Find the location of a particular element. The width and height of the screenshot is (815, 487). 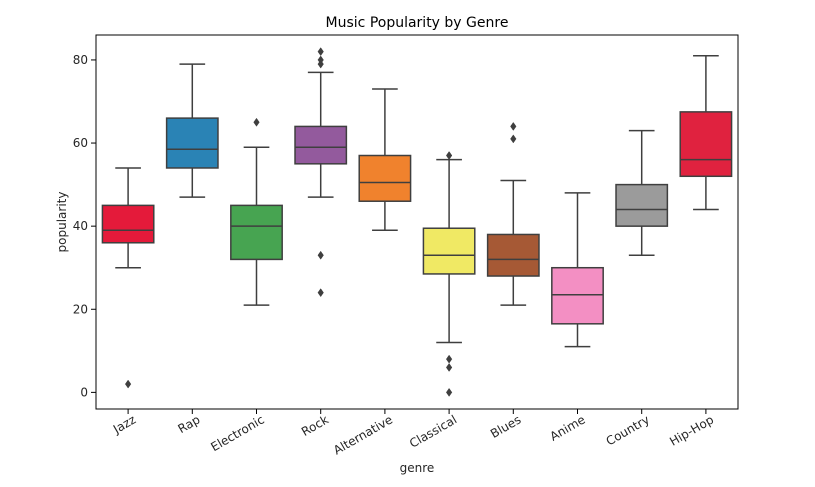

x-tick-label: Anime is located at coordinates (568, 427).